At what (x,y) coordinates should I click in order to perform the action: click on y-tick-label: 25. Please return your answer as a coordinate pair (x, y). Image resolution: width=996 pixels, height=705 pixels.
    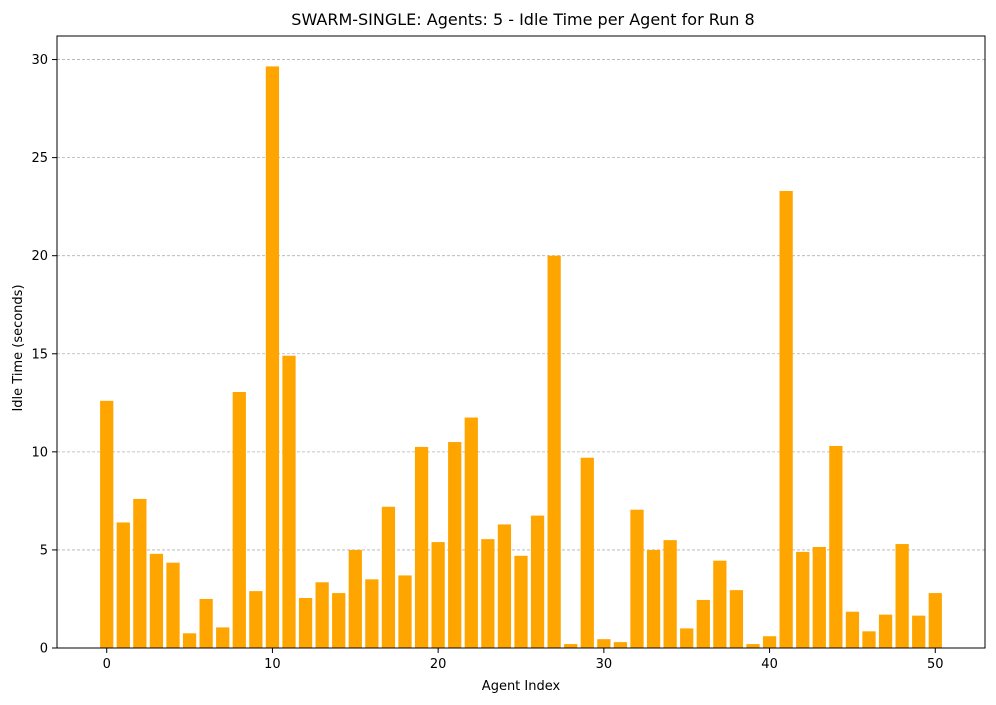
    Looking at the image, I should click on (39, 158).